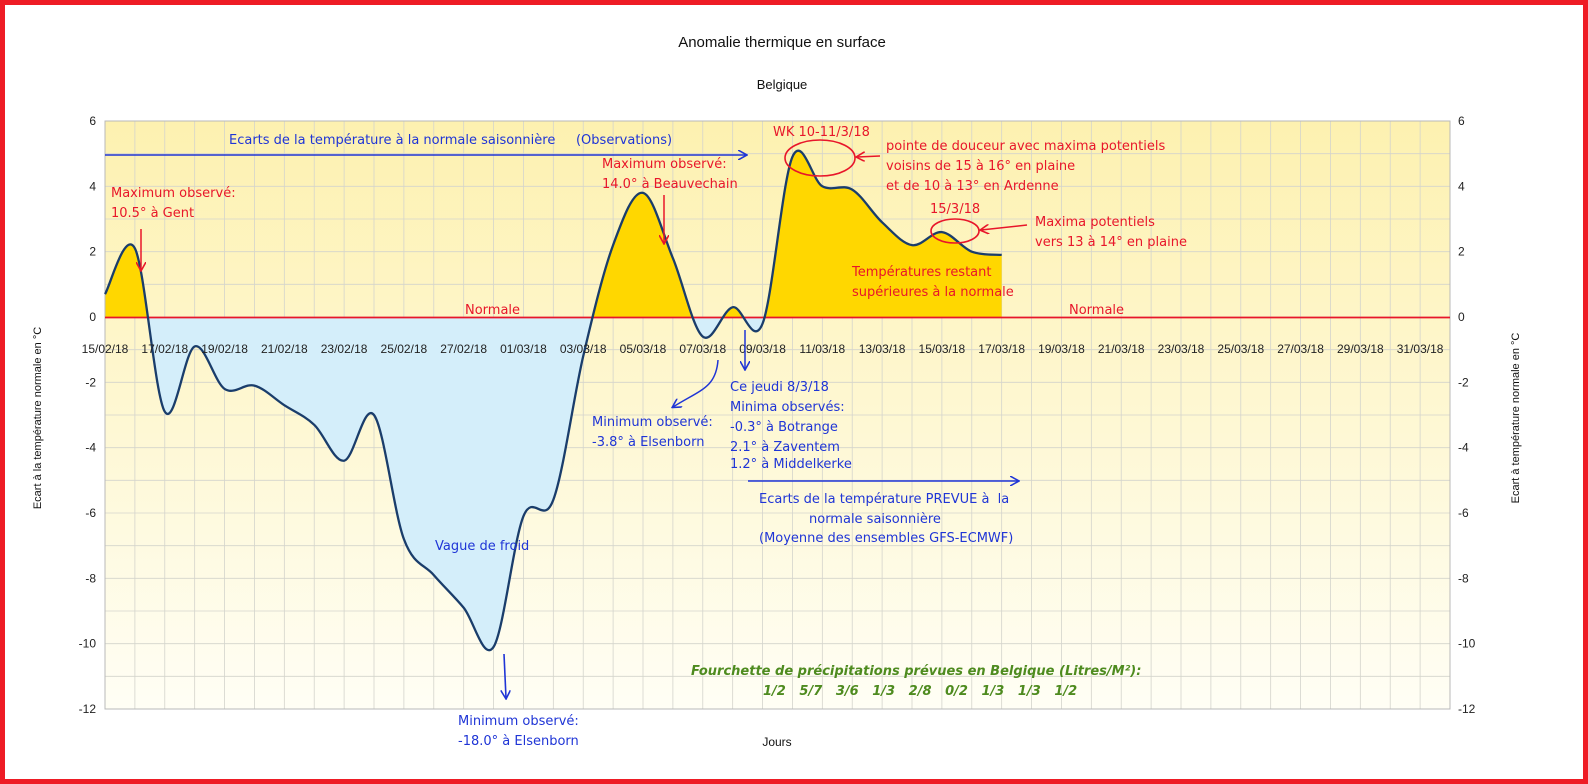 This screenshot has width=1588, height=784. What do you see at coordinates (1467, 644) in the screenshot?
I see `y-tick-right: -10` at bounding box center [1467, 644].